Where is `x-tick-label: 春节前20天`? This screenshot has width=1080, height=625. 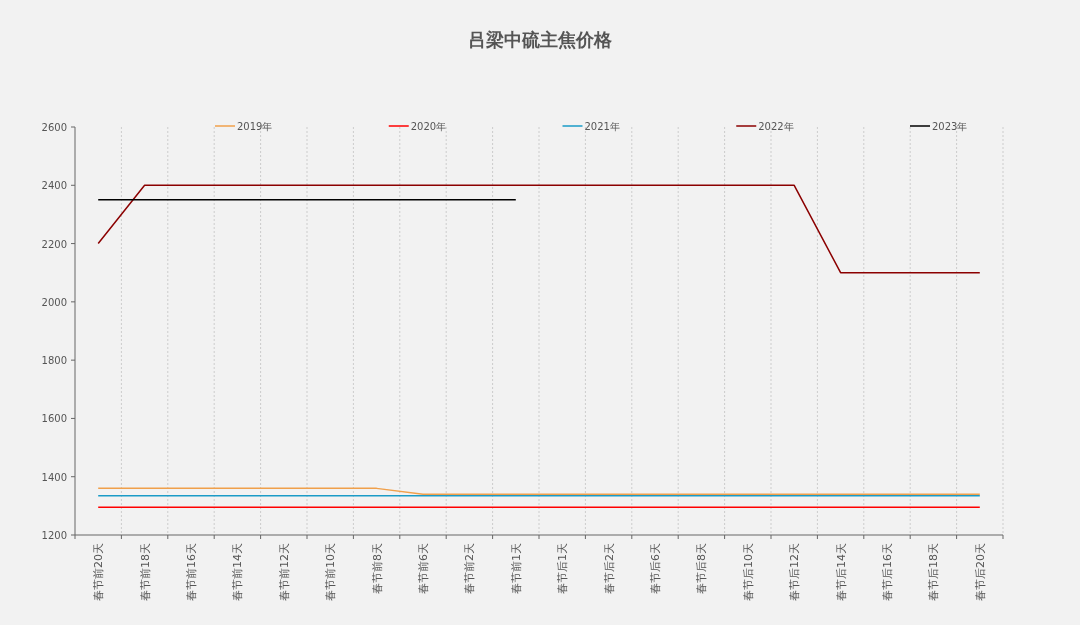 x-tick-label: 春节前20天 is located at coordinates (99, 572).